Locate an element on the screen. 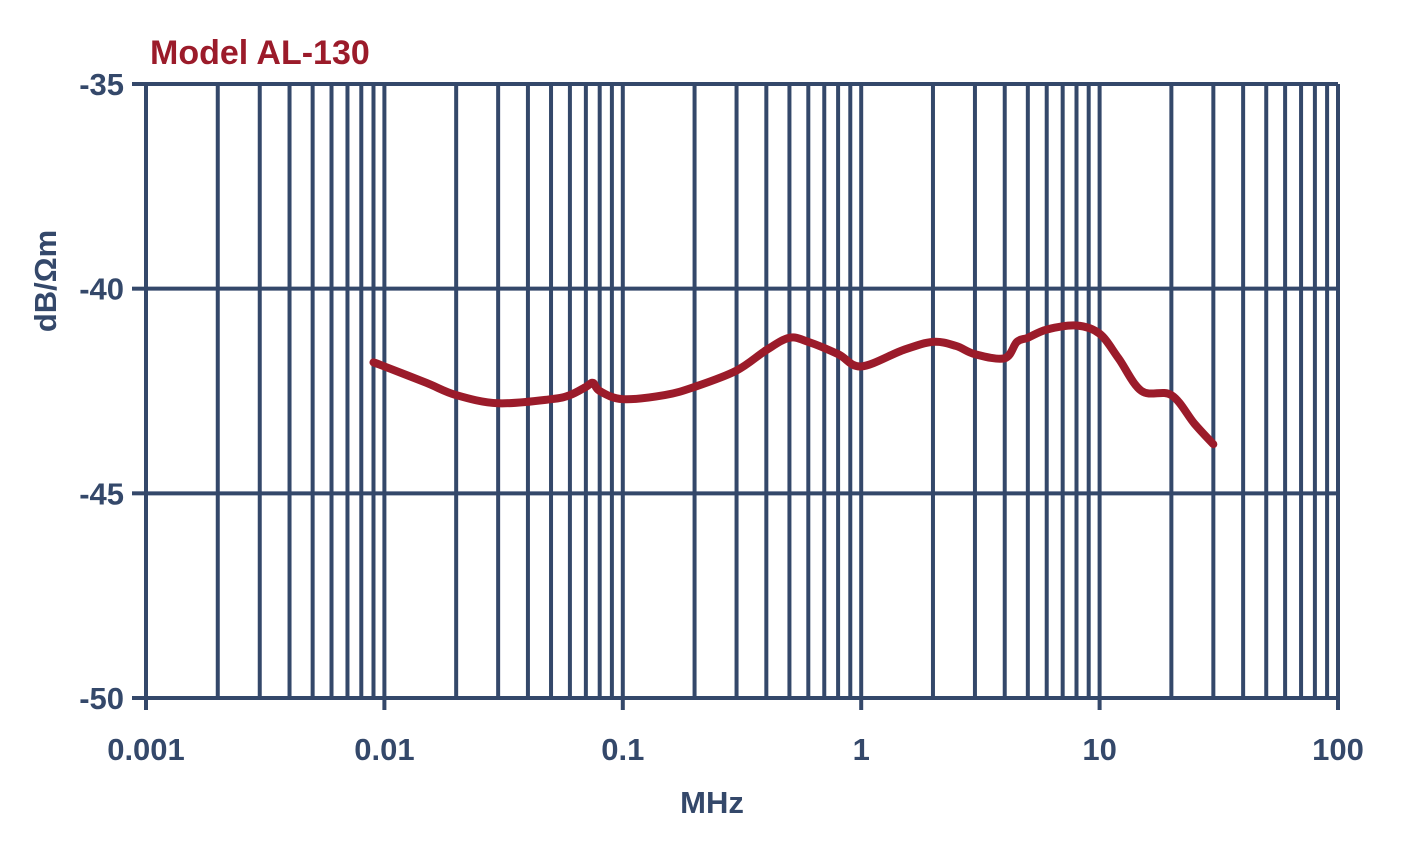  series-line is located at coordinates (793, 385).